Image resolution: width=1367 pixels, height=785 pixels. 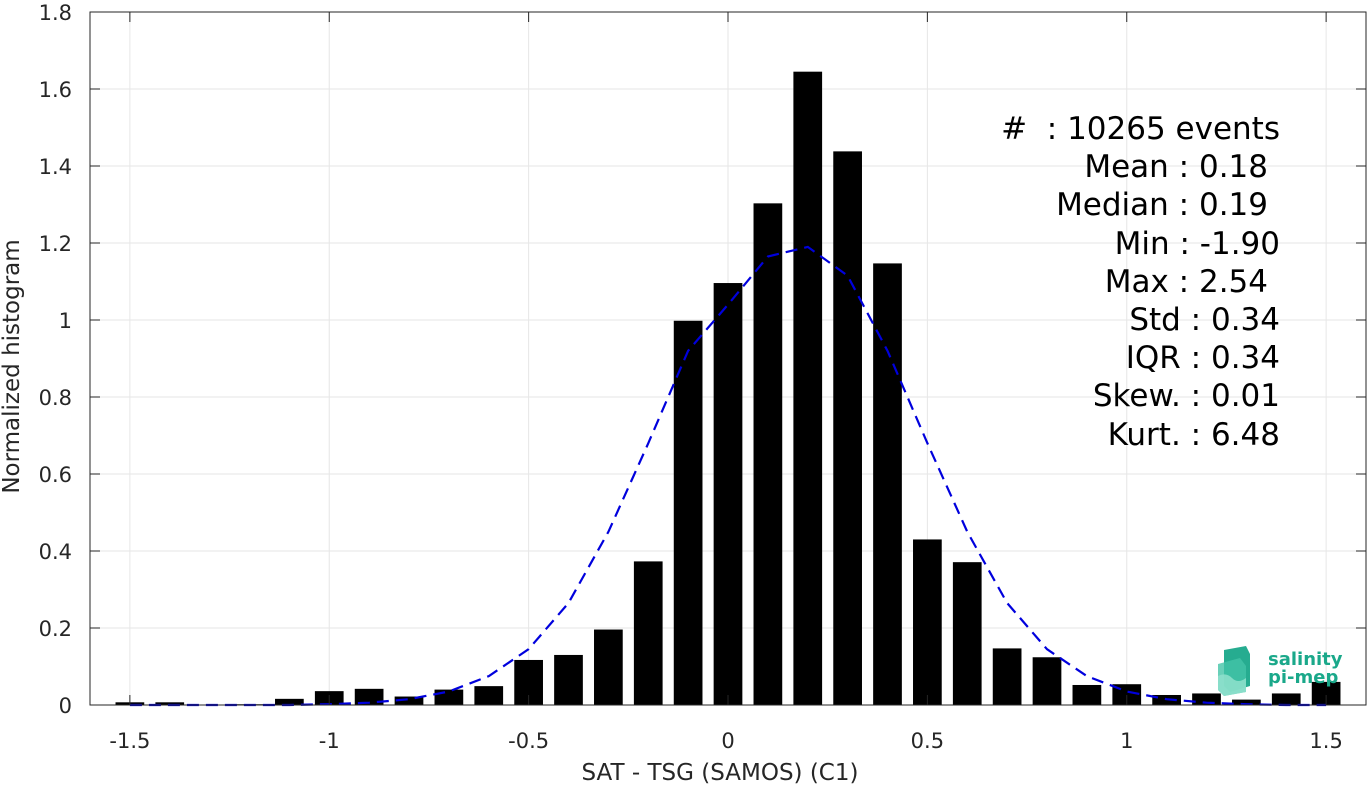 I want to click on x-tick-label: -0.5, so click(x=528, y=741).